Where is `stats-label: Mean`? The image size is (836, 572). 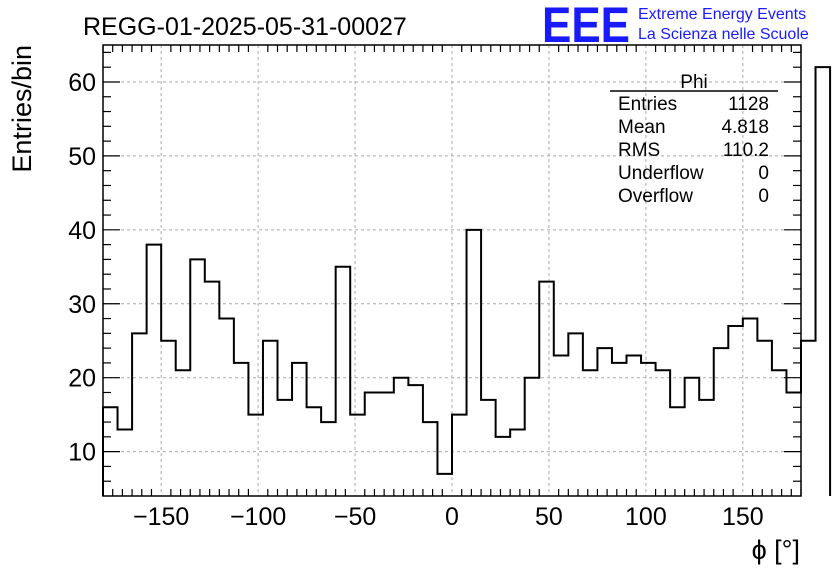 stats-label: Mean is located at coordinates (642, 127).